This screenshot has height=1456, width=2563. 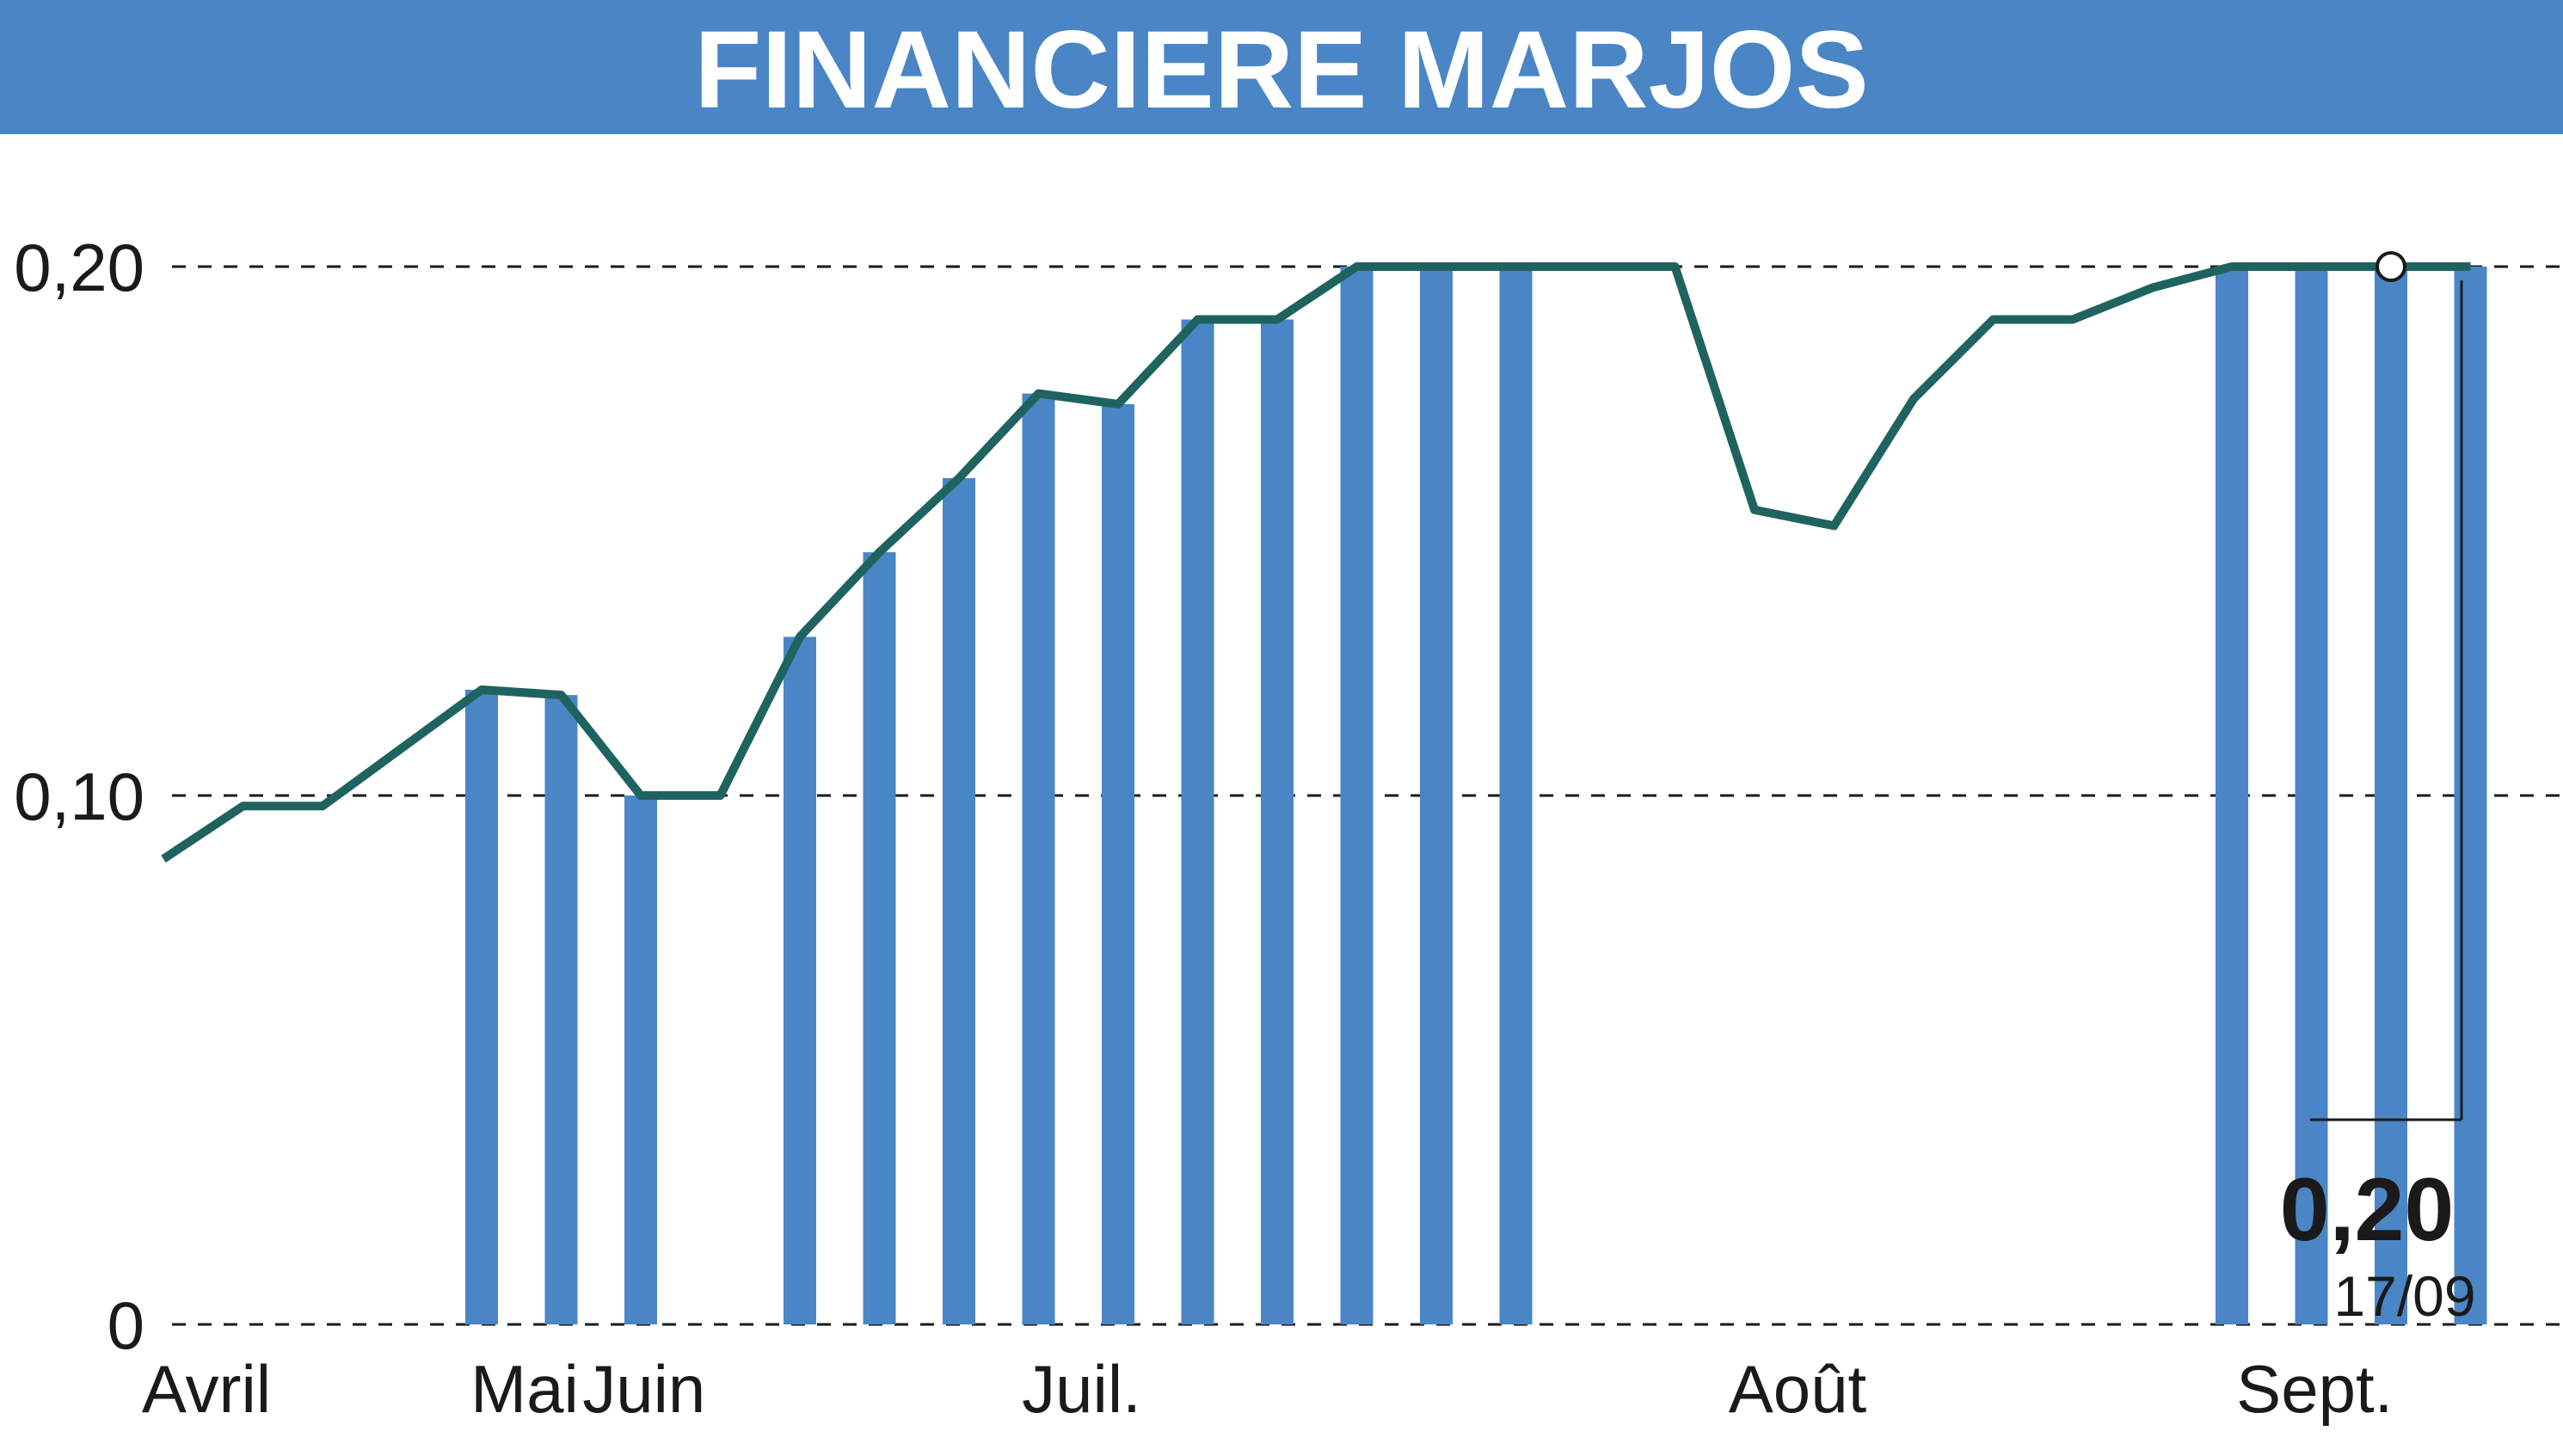 What do you see at coordinates (1081, 1389) in the screenshot?
I see `x-tick-label: Juil.` at bounding box center [1081, 1389].